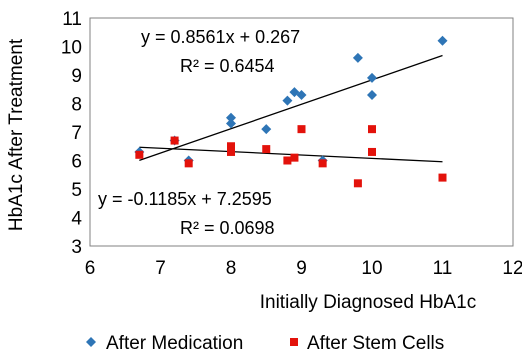  What do you see at coordinates (71, 48) in the screenshot?
I see `y-tick-label: 10` at bounding box center [71, 48].